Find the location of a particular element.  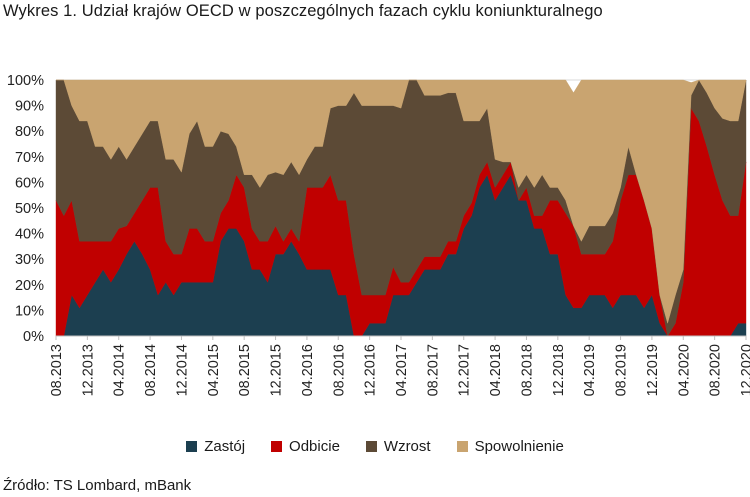

legend-item: Zastój is located at coordinates (215, 446).